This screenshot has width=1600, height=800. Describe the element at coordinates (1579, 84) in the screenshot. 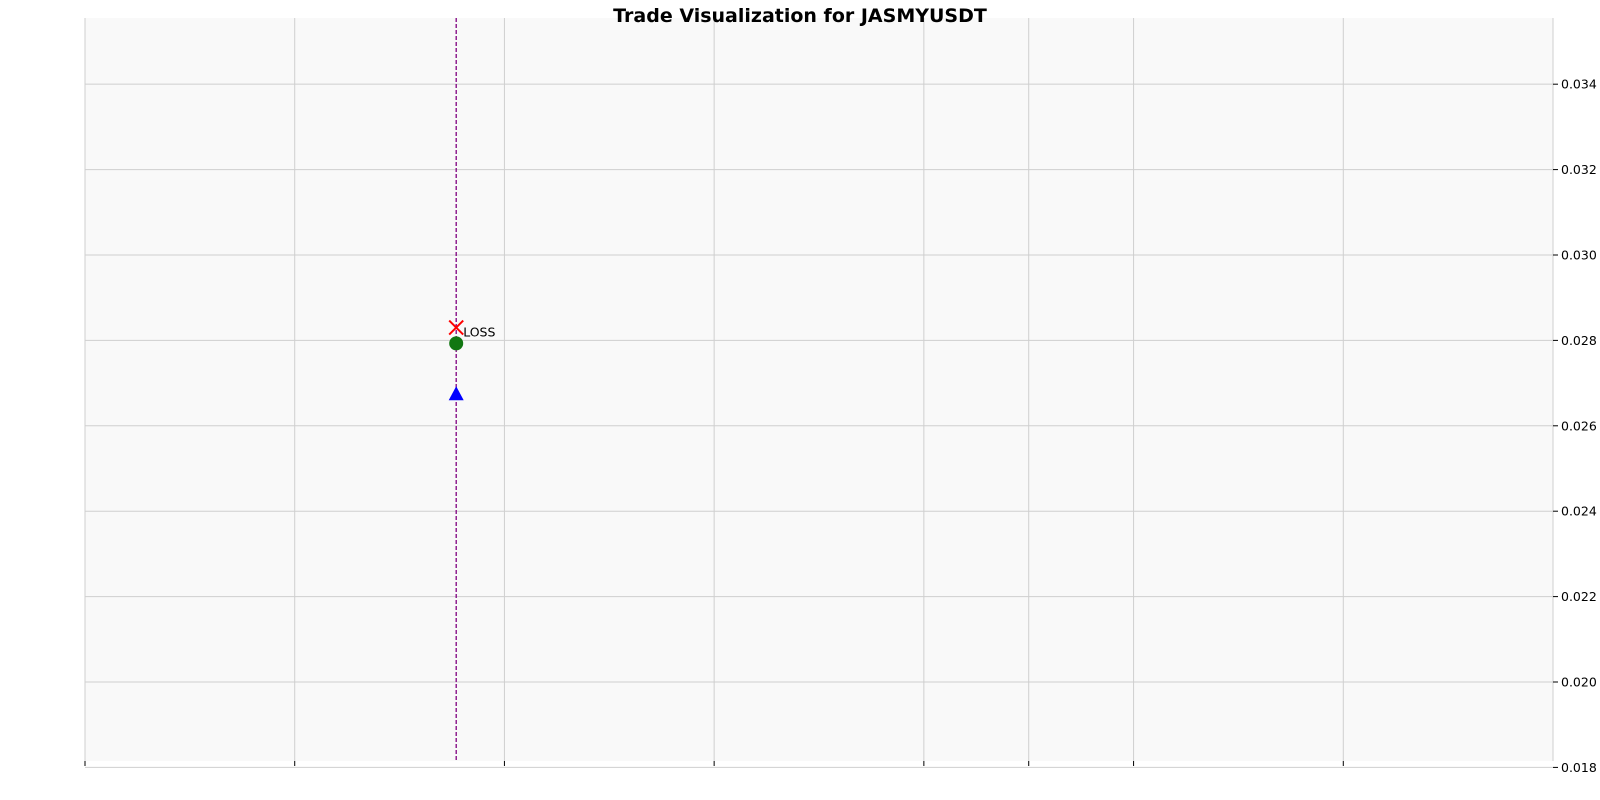

I see `y-tick-label: 0.034` at that location.